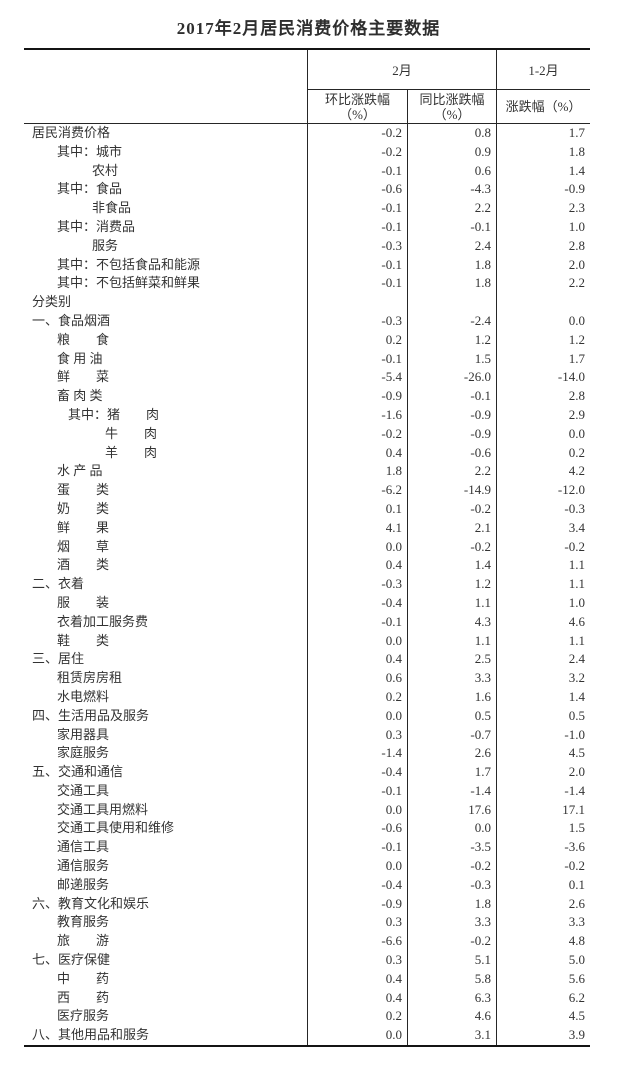 The height and width of the screenshot is (1071, 617). Describe the element at coordinates (576, 132) in the screenshot. I see `row-ytd-value: 1.7` at that location.